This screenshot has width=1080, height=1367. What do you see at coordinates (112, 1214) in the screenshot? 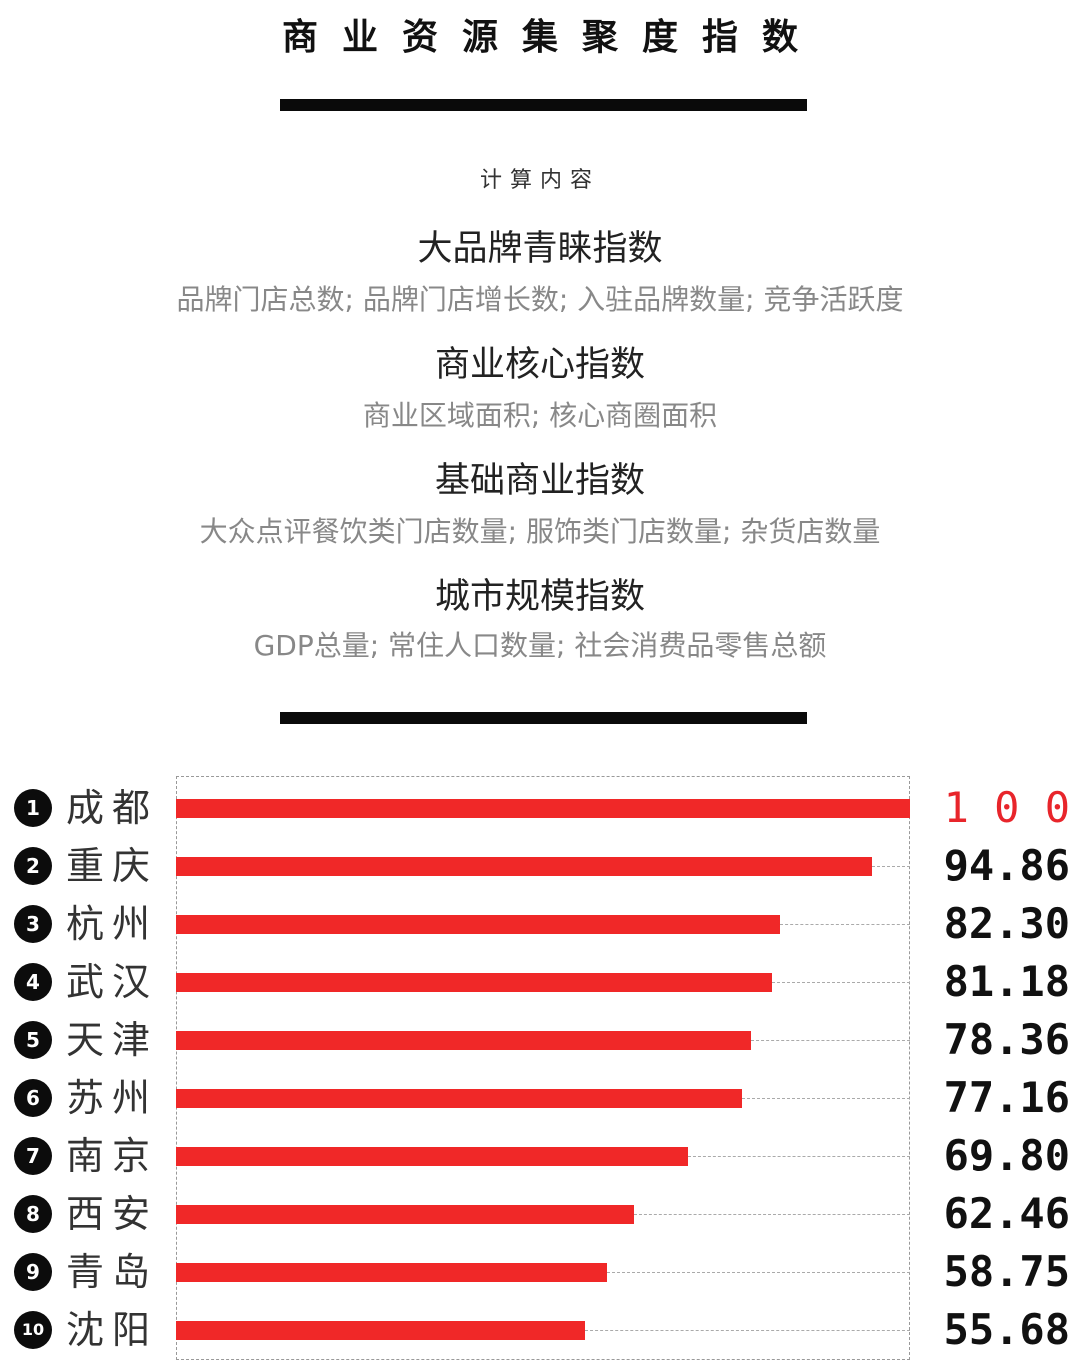
I see `category-label: 西安` at bounding box center [112, 1214].